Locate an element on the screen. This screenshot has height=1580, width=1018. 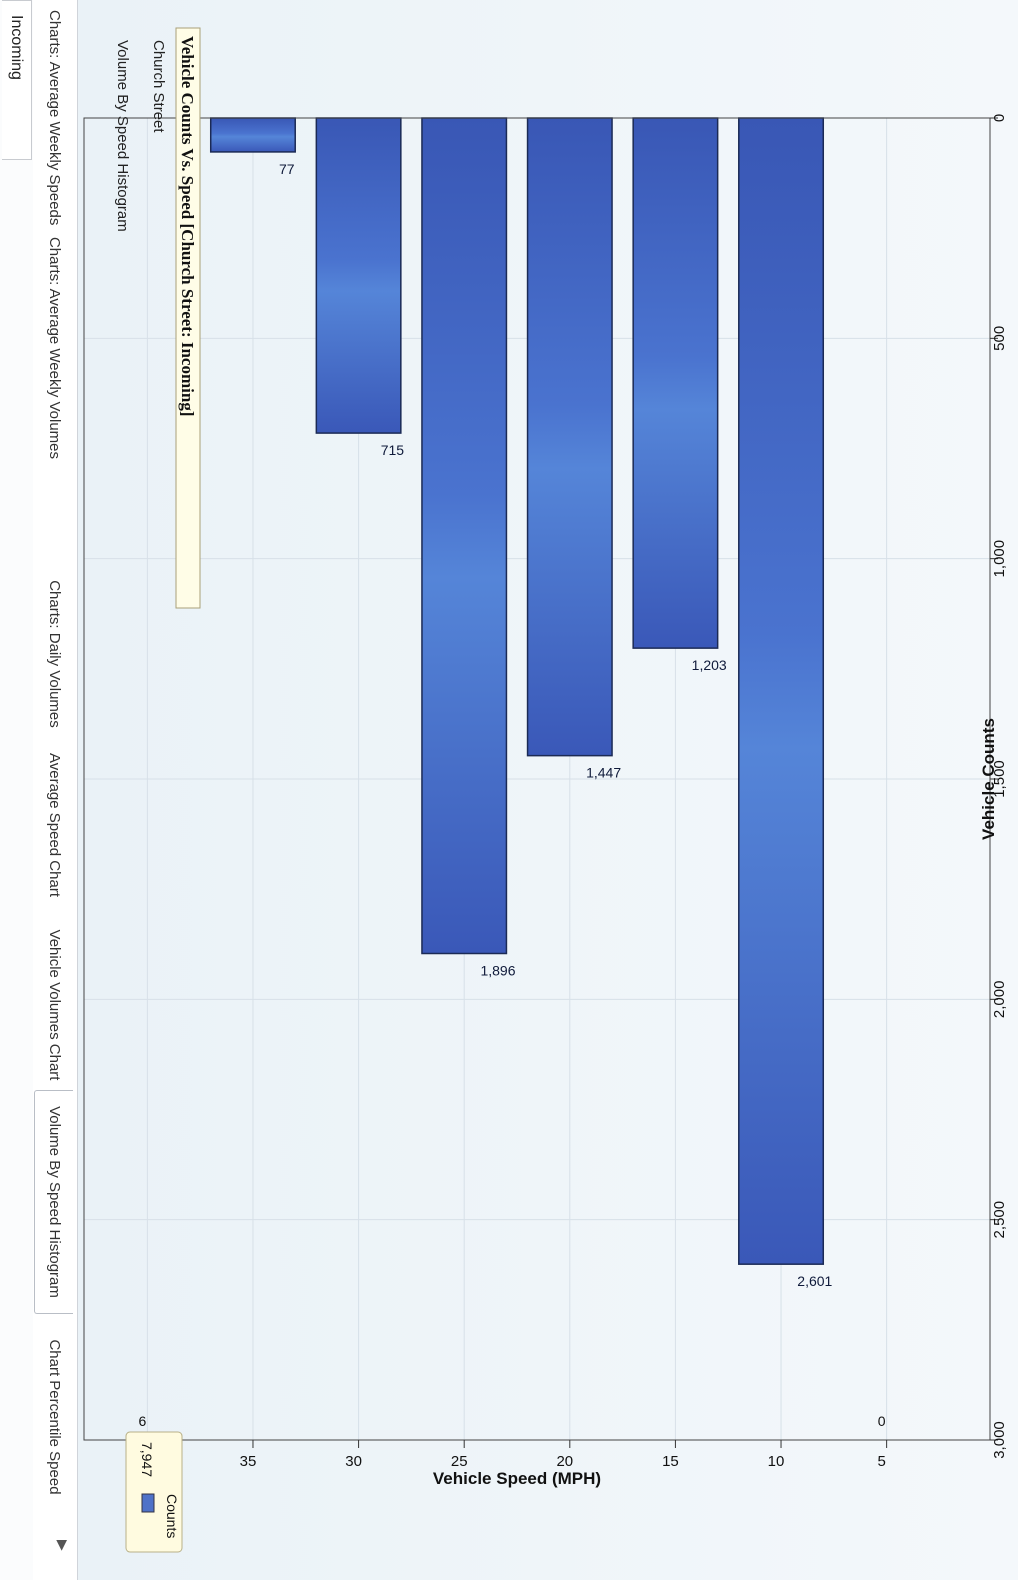
bin-count-label: 6 is located at coordinates (142, 1421).